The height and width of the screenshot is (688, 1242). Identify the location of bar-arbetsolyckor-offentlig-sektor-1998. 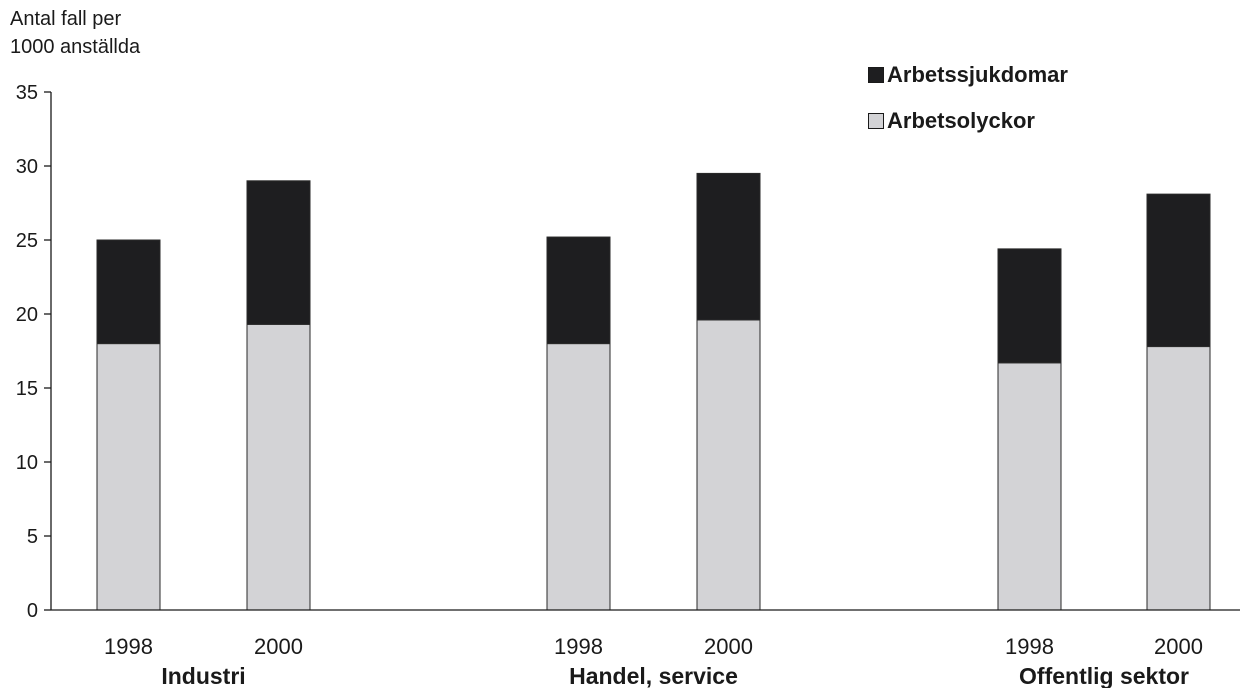
(1029, 486).